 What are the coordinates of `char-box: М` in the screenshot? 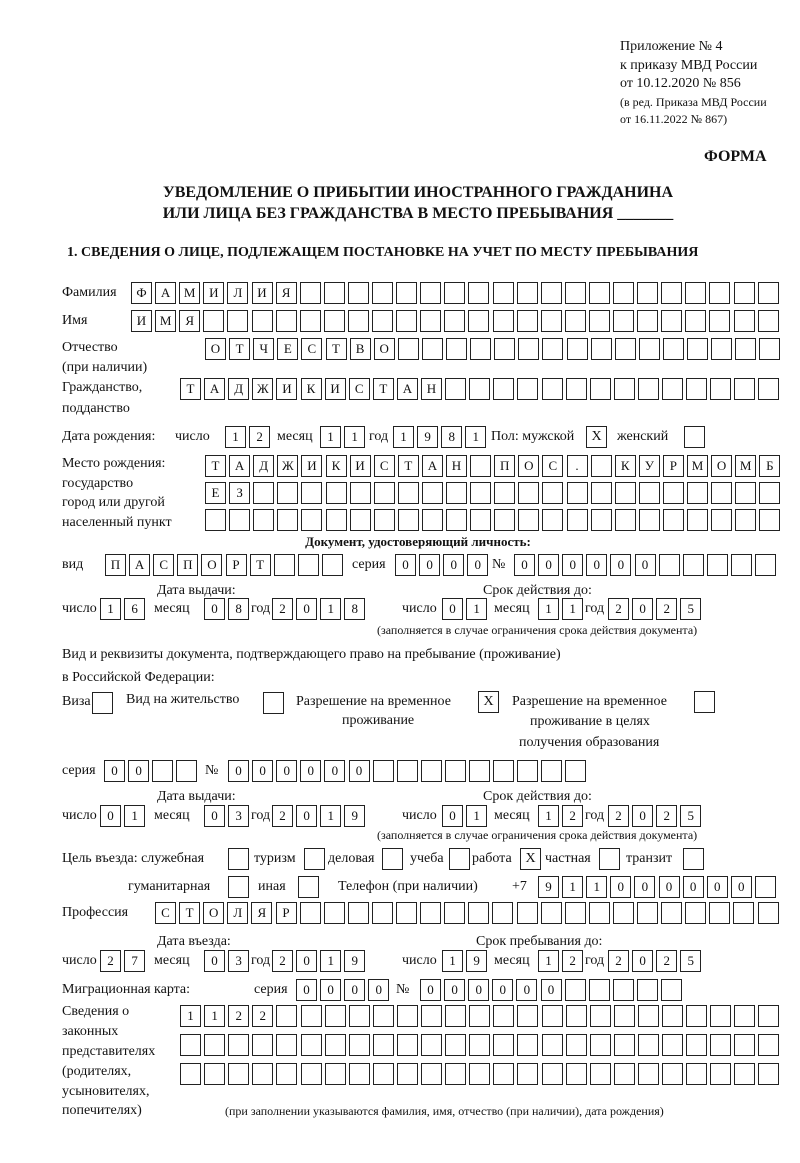 It's located at (697, 466).